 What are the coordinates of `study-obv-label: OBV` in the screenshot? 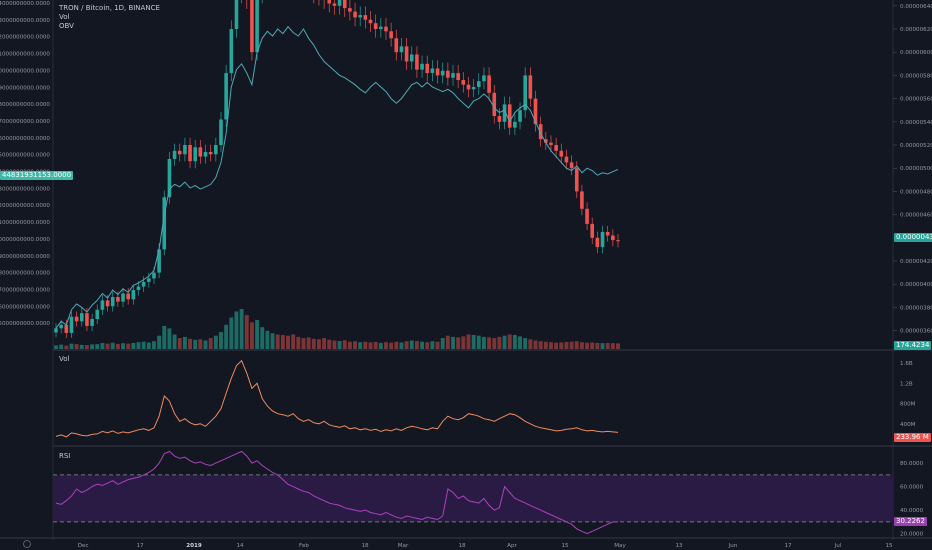 It's located at (66, 26).